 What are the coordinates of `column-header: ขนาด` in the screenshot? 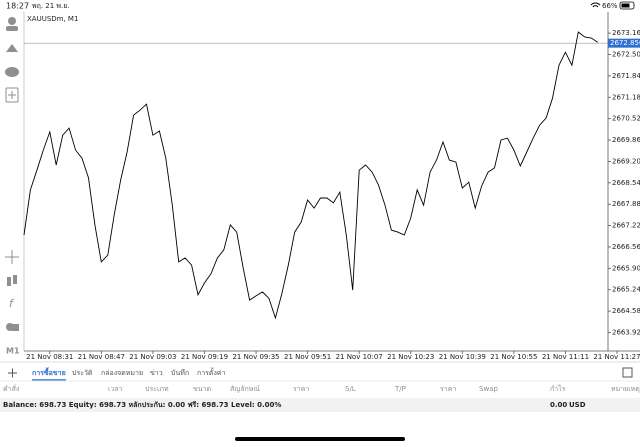 It's located at (202, 389).